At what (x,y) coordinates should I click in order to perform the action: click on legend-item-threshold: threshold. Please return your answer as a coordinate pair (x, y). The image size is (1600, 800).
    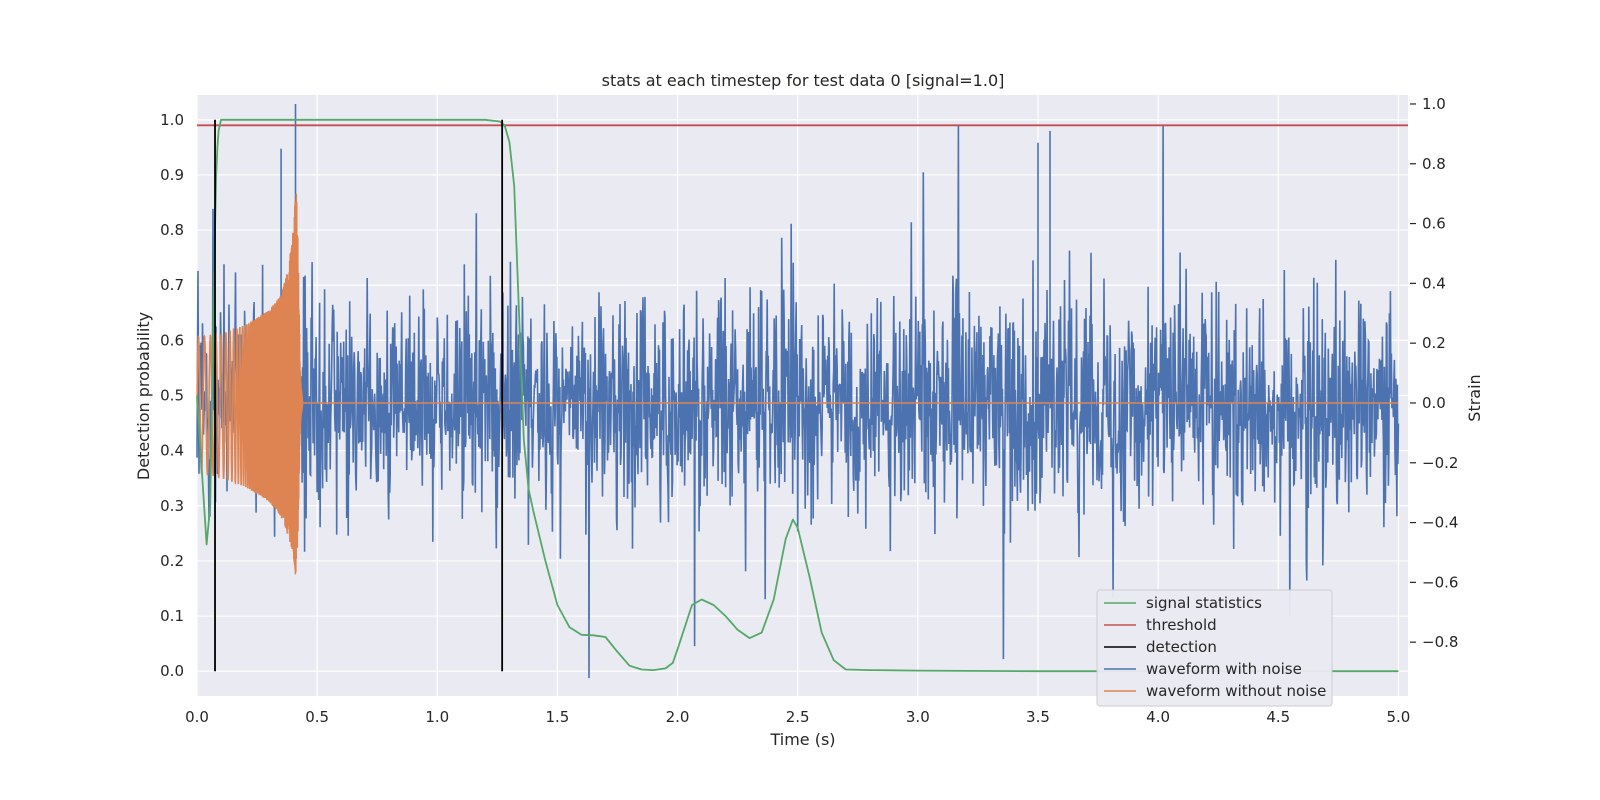
    Looking at the image, I should click on (1160, 625).